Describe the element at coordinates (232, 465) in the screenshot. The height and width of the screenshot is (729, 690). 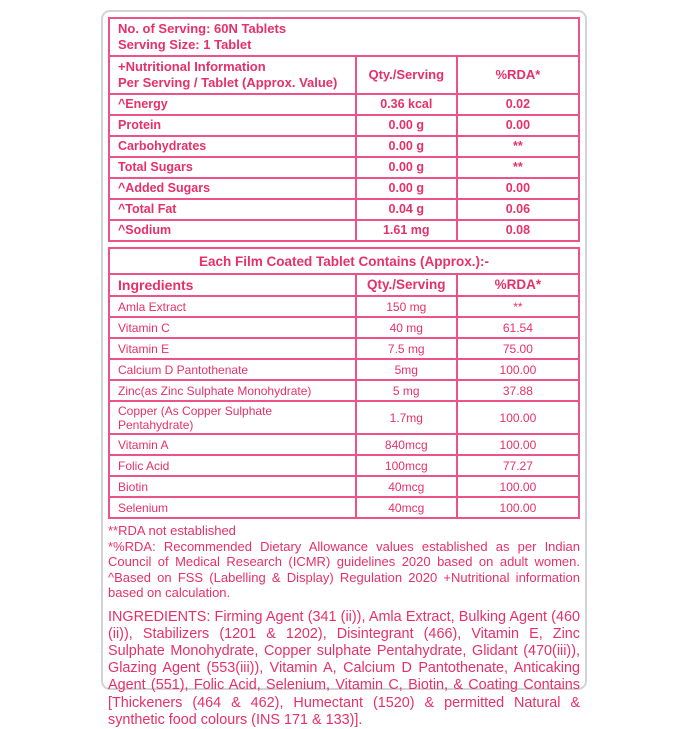
I see `ingredient-name: Folic Acid` at that location.